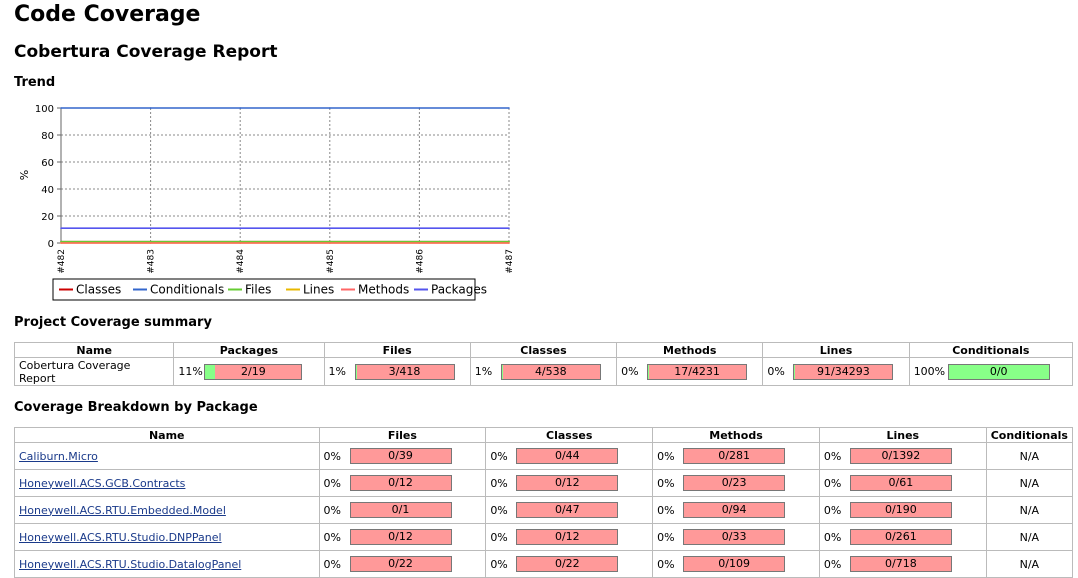  Describe the element at coordinates (999, 372) in the screenshot. I see `coverage-bar: 0/0` at that location.